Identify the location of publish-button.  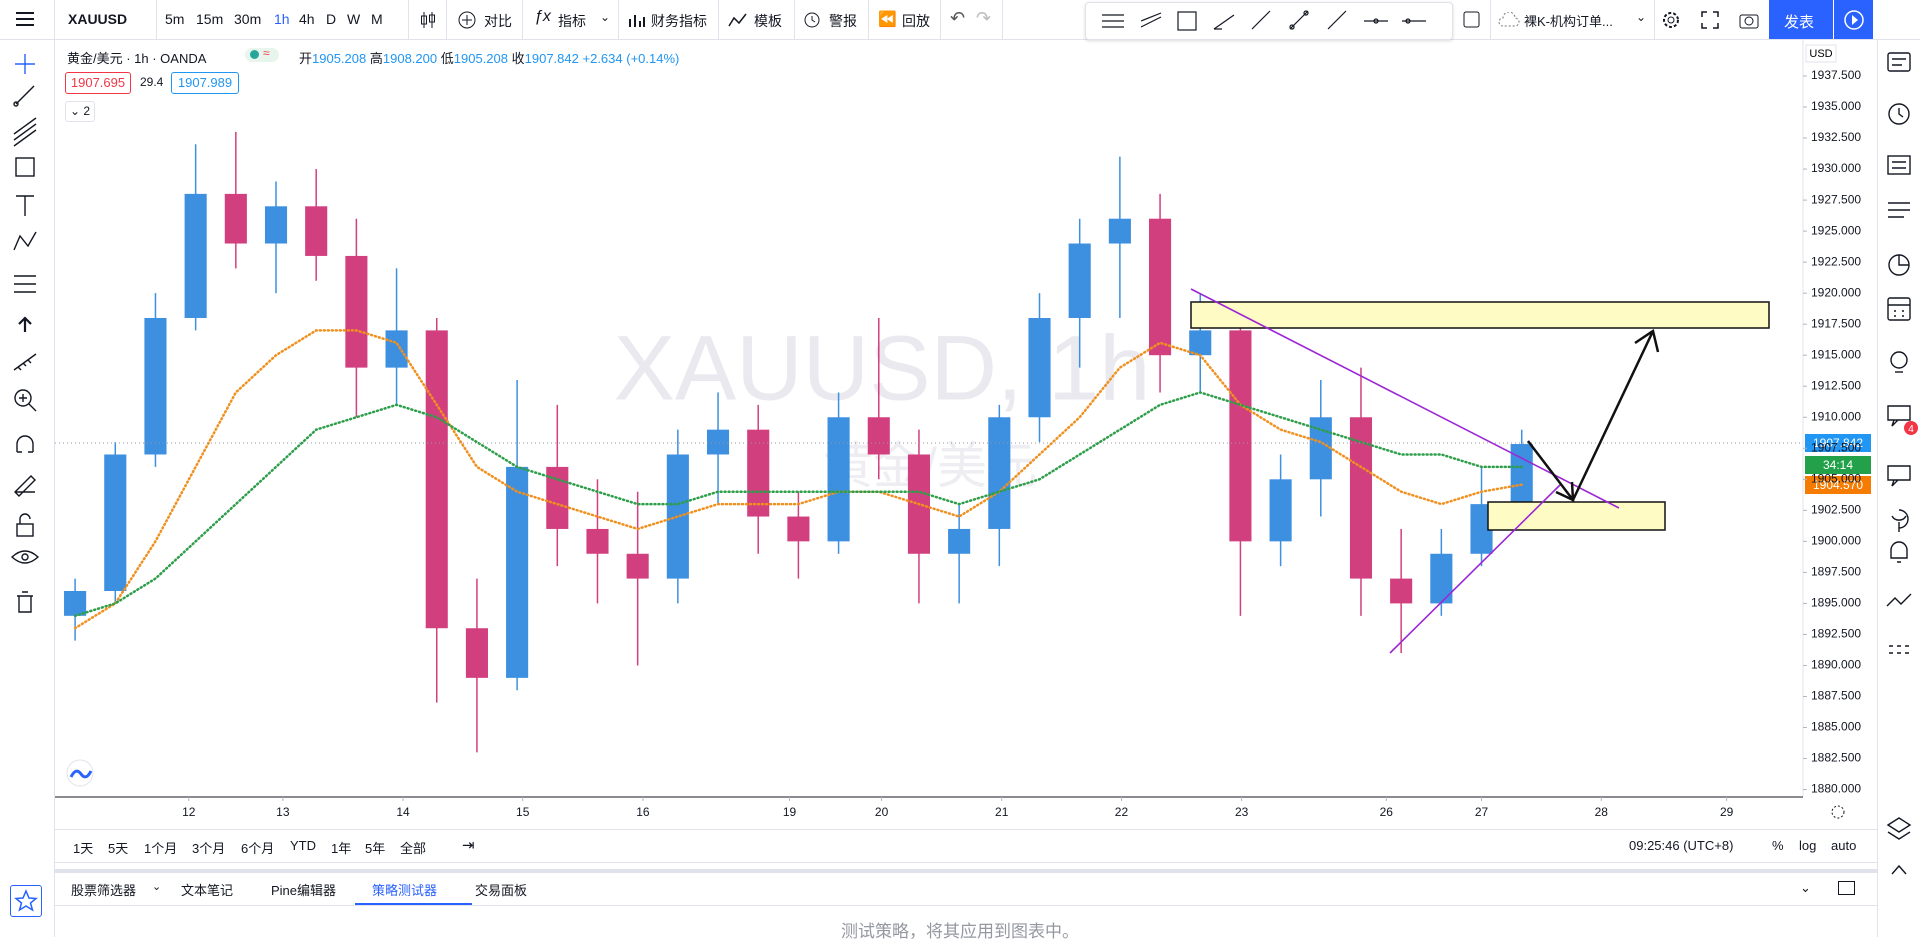
(1801, 19).